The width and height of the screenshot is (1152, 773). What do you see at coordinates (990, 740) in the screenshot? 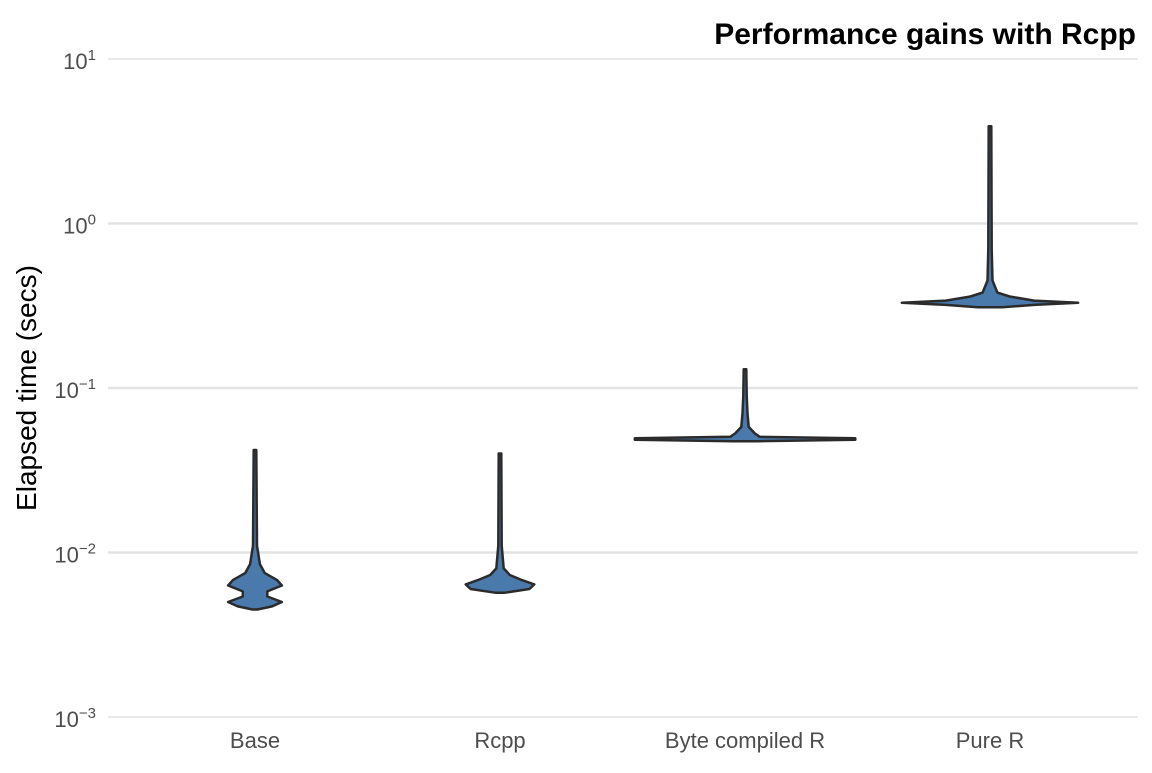
I see `x-tick-label: Pure R` at bounding box center [990, 740].